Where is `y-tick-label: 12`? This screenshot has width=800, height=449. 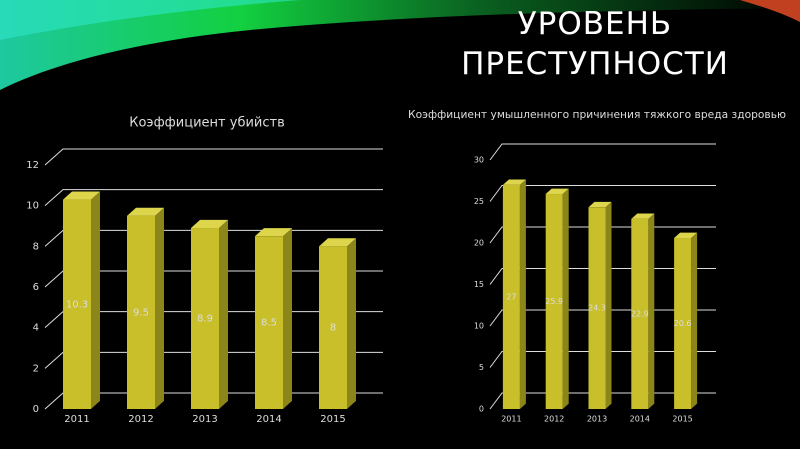
y-tick-label: 12 is located at coordinates (32, 165).